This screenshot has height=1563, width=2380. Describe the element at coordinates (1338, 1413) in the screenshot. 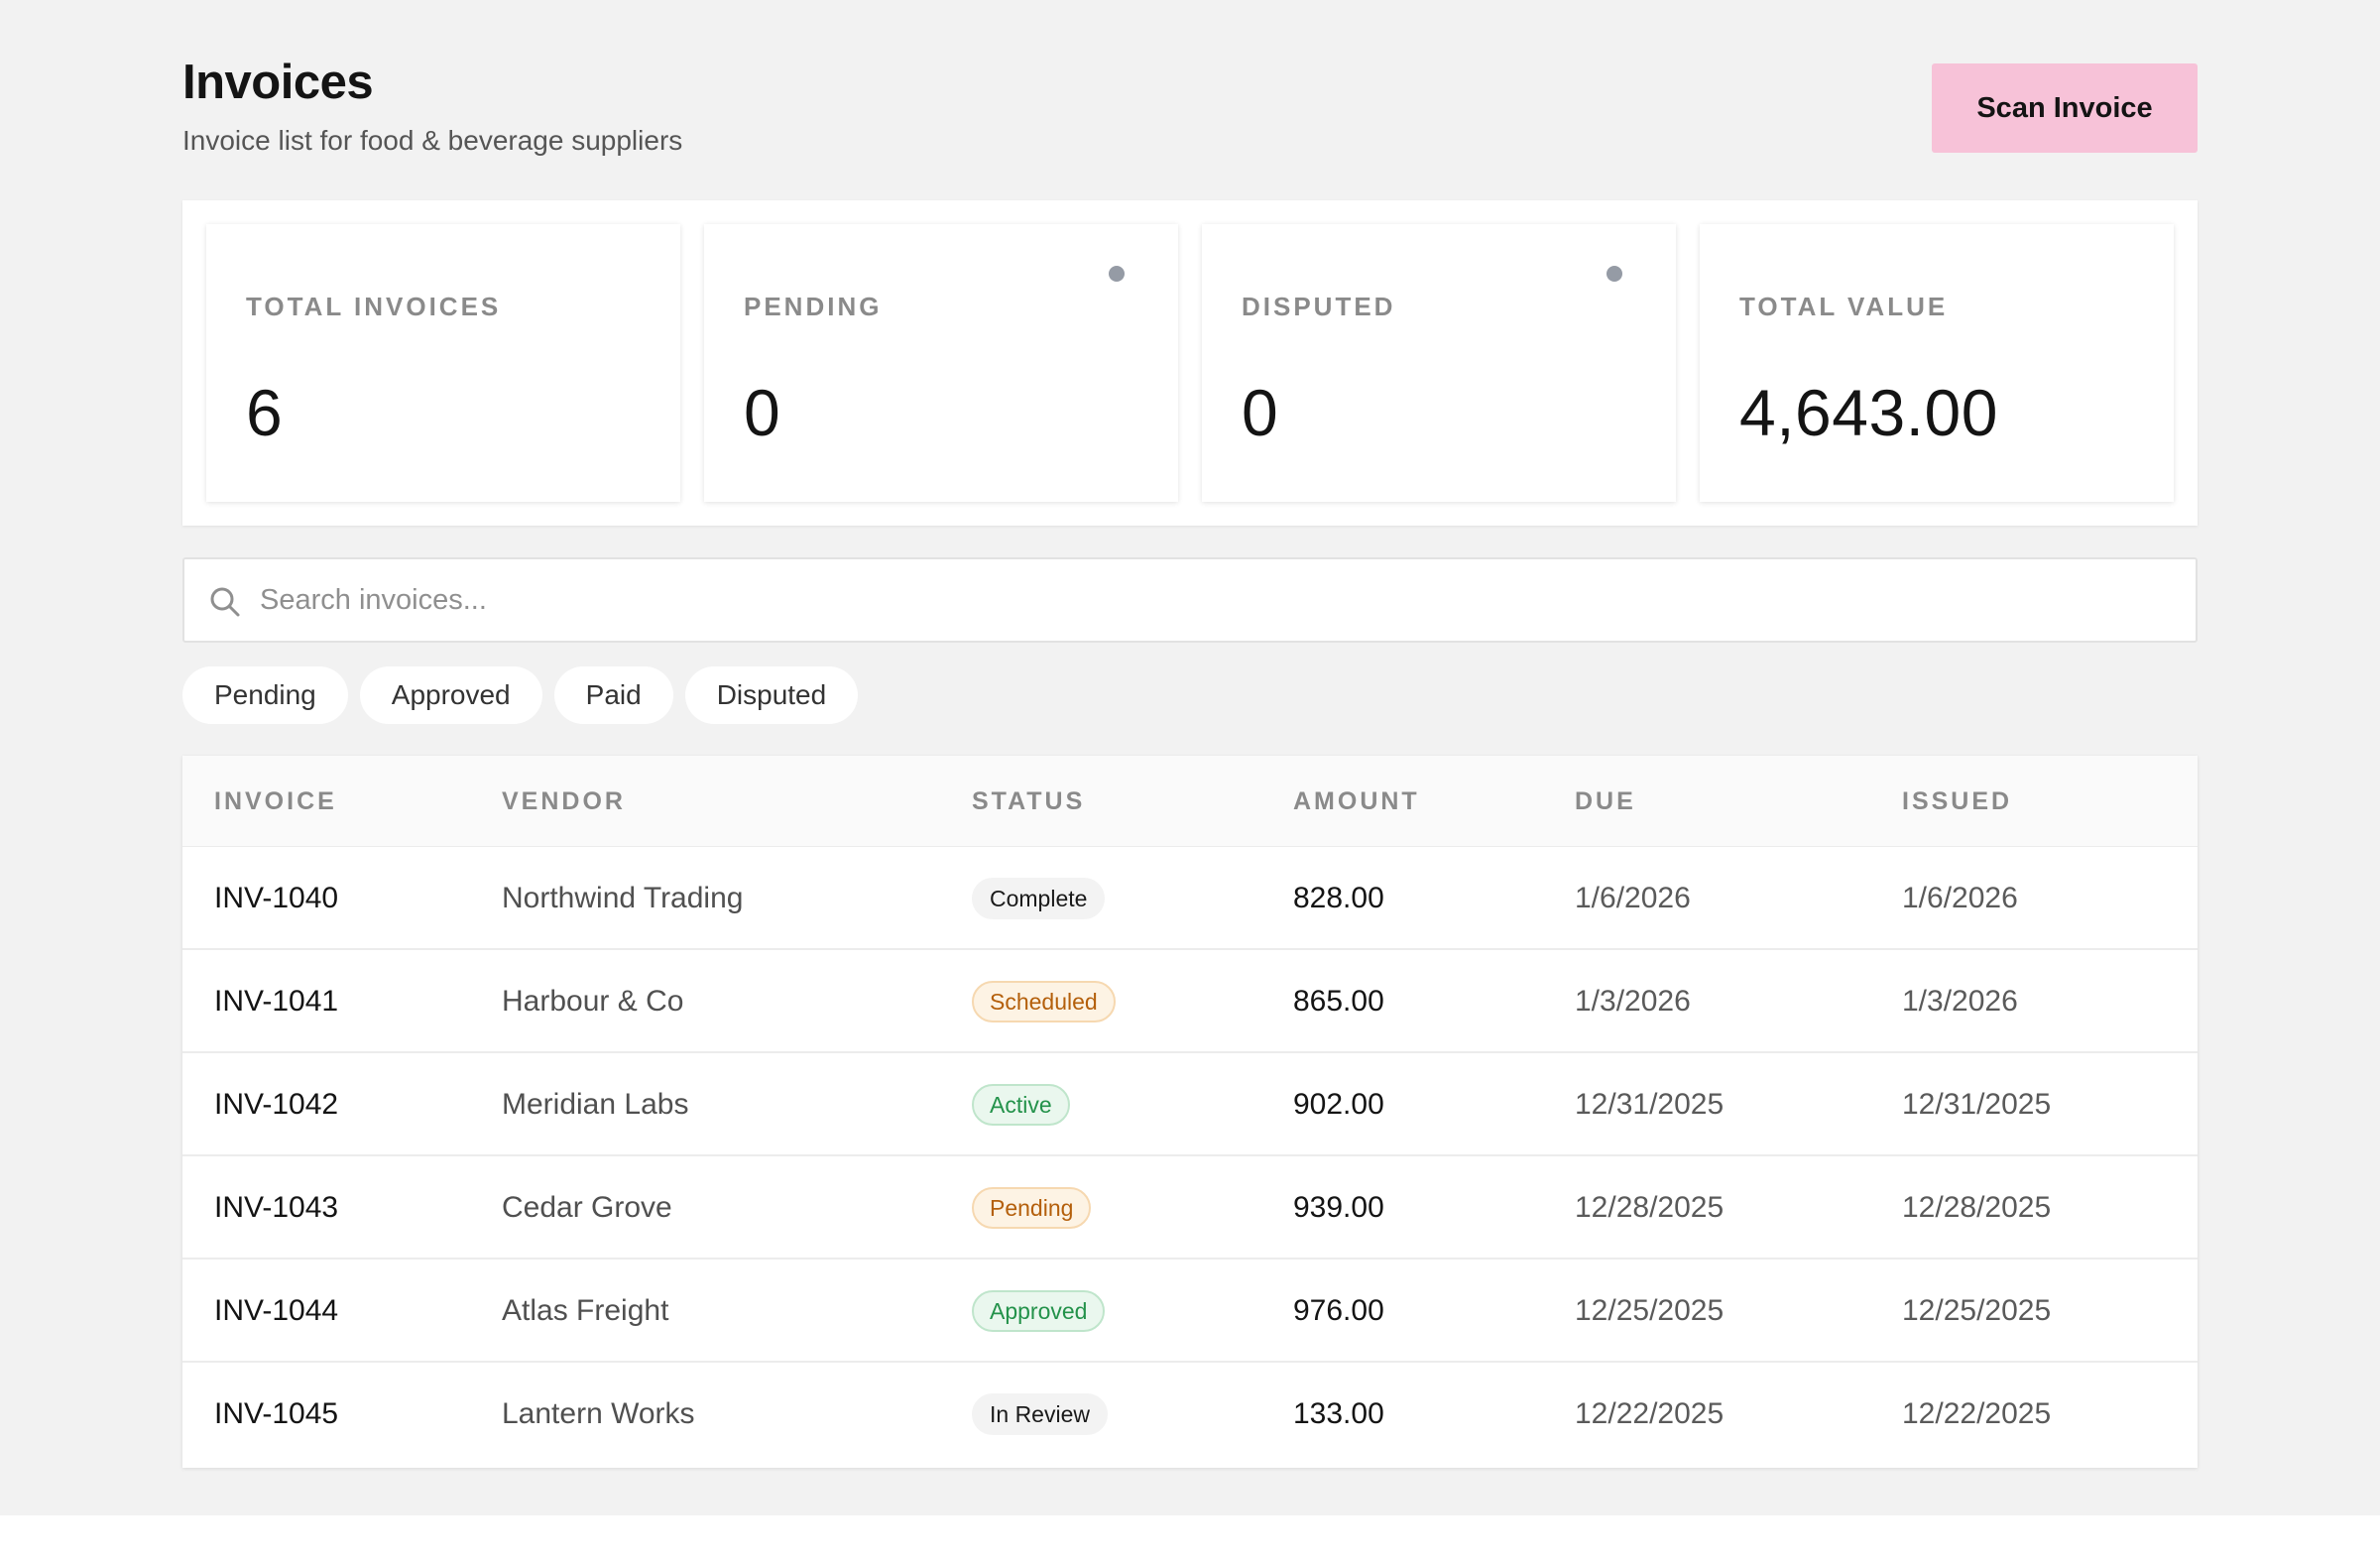

I see `invoice-amount: 133.00` at that location.